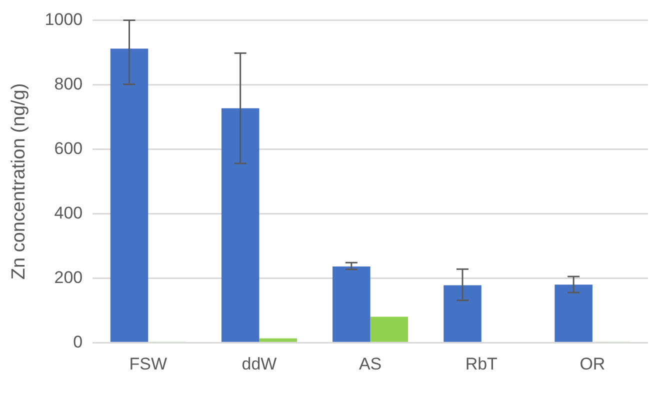 This screenshot has width=658, height=393. I want to click on y-tick-label: 200, so click(68, 277).